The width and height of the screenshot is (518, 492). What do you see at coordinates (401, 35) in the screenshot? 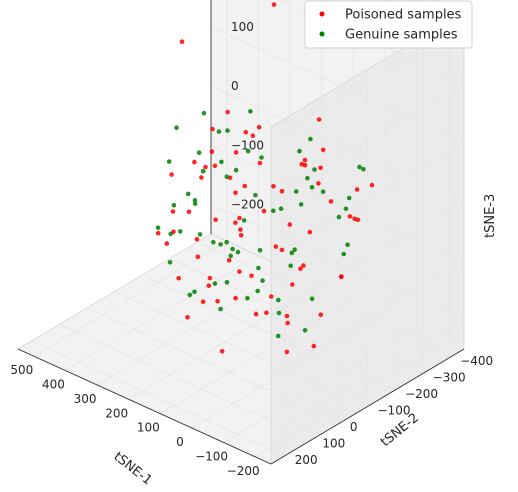
I see `legend-label-genuine: Genuine samples` at bounding box center [401, 35].